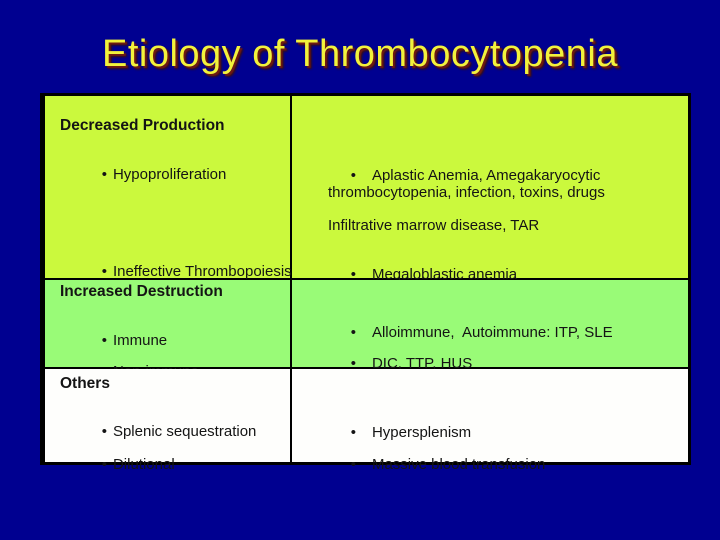 The image size is (720, 540). What do you see at coordinates (421, 432) in the screenshot?
I see `list-item-label: Hypersplenism` at bounding box center [421, 432].